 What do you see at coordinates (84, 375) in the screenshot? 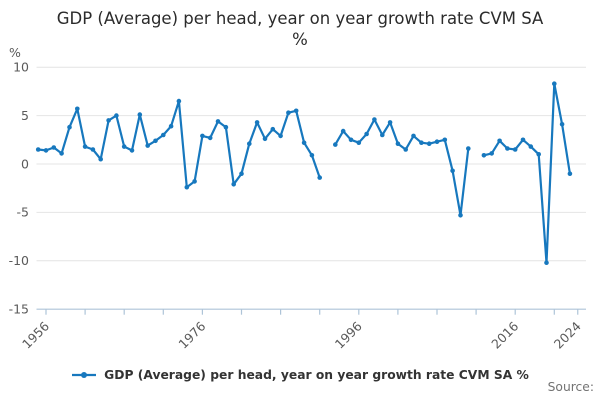
I see `legend-line-marker-icon` at bounding box center [84, 375].